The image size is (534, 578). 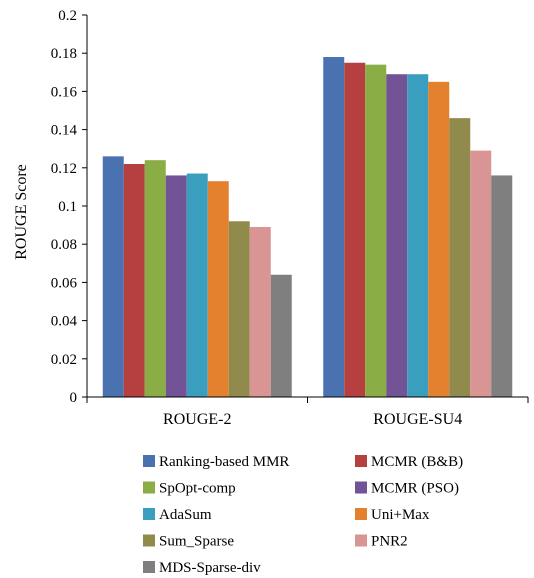 I want to click on y-tick-label: 0.18, so click(x=64, y=54).